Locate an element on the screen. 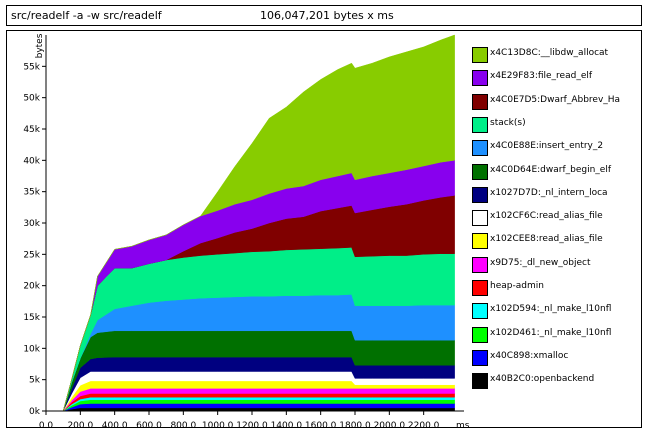  y-tick-label-3: 15k is located at coordinates (31, 318).